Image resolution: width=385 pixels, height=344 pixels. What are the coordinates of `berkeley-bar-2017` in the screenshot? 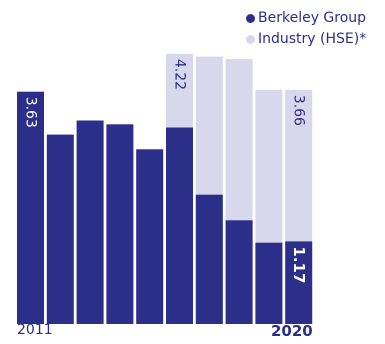 It's located at (209, 259).